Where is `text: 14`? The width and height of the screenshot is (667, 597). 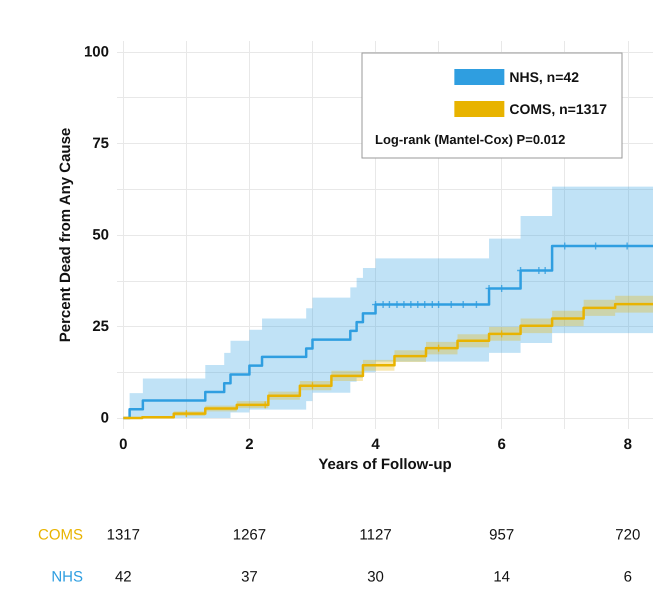
text: 14 is located at coordinates (501, 577).